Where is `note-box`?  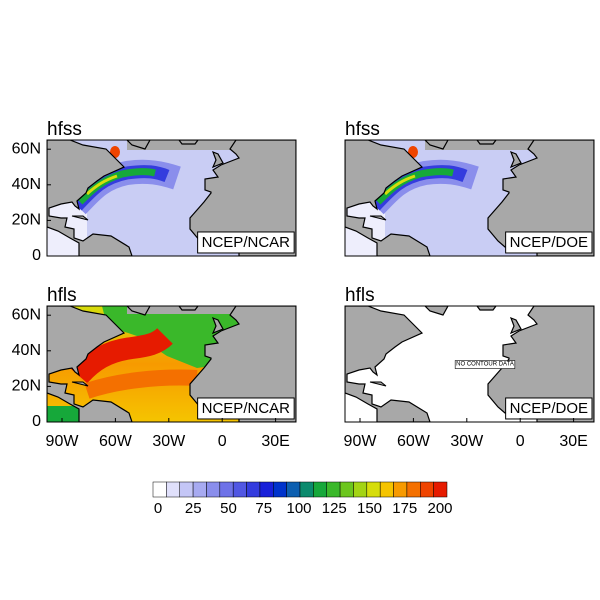
note-box is located at coordinates (485, 364).